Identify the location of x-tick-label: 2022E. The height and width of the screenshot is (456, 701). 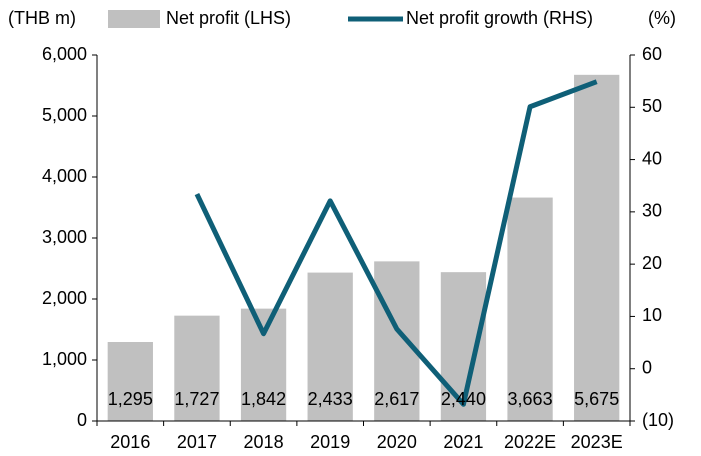
(530, 442).